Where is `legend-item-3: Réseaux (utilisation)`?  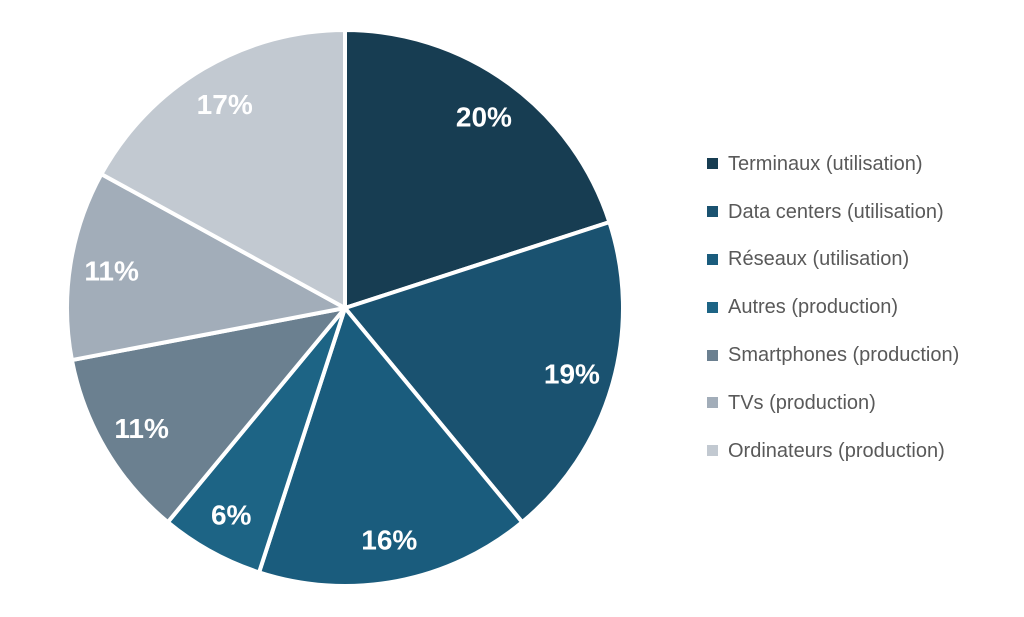
legend-item-3: Réseaux (utilisation) is located at coordinates (833, 260).